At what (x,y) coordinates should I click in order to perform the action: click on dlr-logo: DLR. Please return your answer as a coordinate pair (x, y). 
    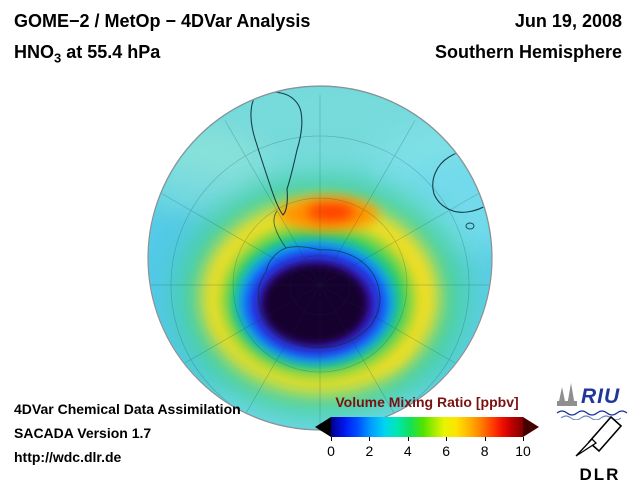
    Looking at the image, I should click on (600, 447).